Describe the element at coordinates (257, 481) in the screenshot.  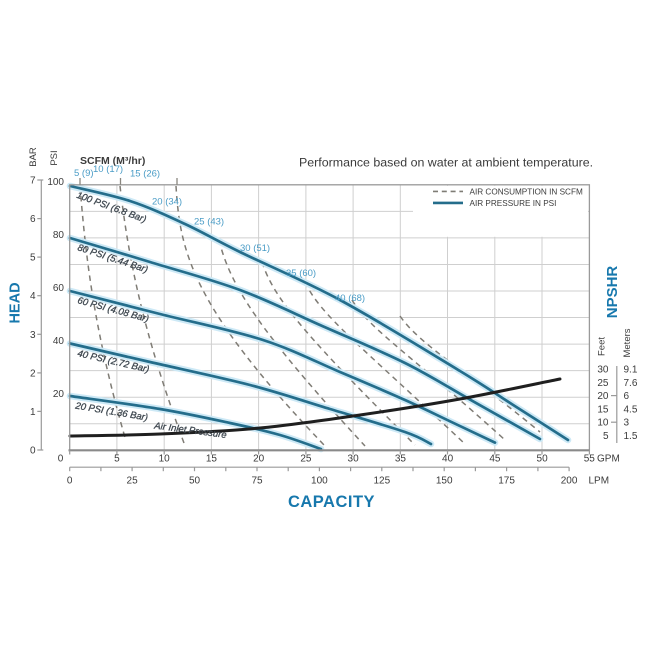
I see `svg-text: 75` at that location.